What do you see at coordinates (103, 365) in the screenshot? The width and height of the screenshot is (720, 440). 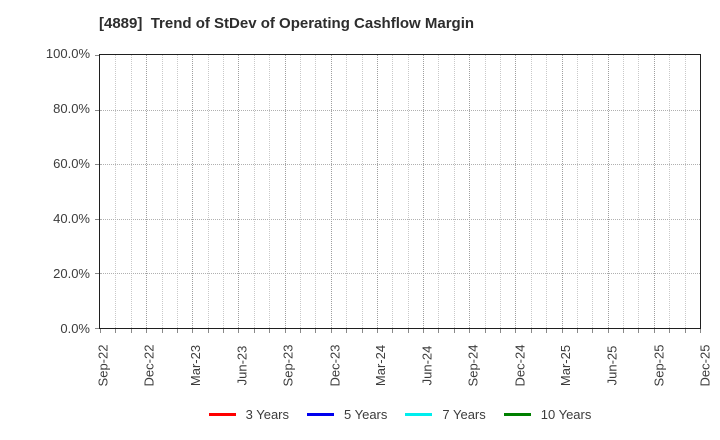 I see `x-tick-label: Sep-22` at bounding box center [103, 365].